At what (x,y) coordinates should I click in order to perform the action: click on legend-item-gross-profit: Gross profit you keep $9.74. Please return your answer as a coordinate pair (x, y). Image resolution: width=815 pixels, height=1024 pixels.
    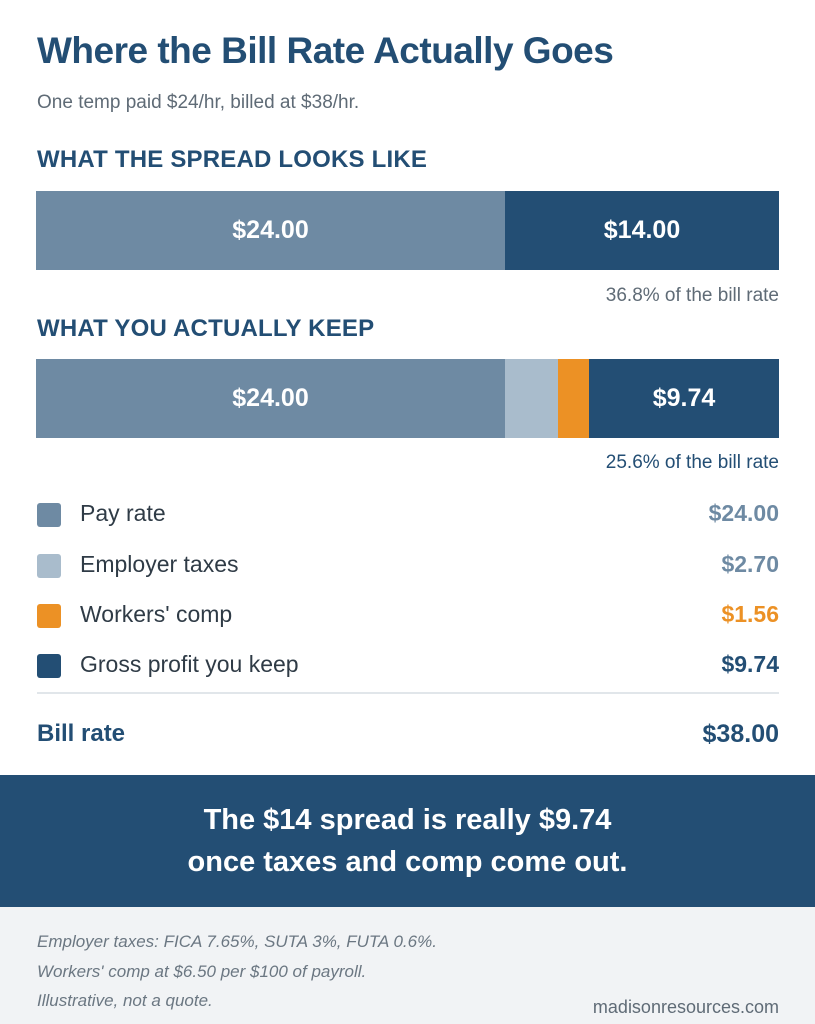
    Looking at the image, I should click on (408, 665).